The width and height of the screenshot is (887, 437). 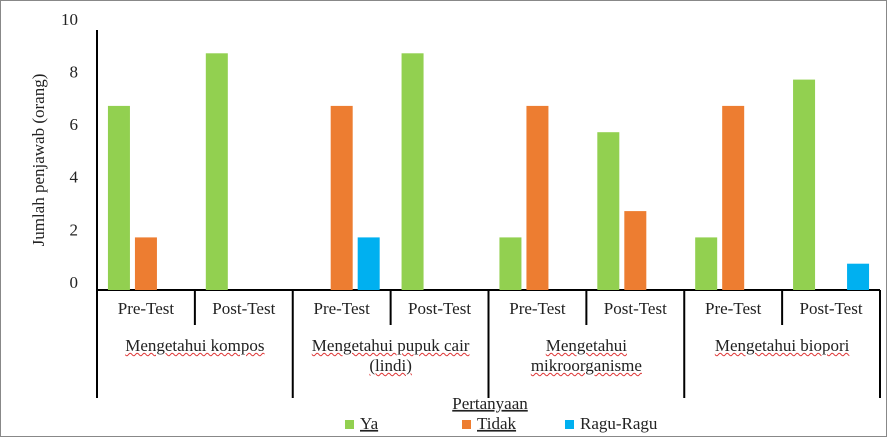 I want to click on y-tick-label: 2, so click(x=74, y=229).